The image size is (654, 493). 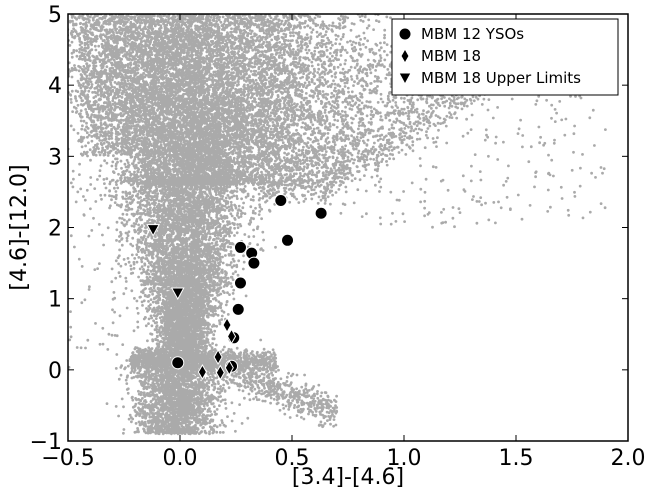 What do you see at coordinates (516, 458) in the screenshot?
I see `x-tick-label: 1.5` at bounding box center [516, 458].